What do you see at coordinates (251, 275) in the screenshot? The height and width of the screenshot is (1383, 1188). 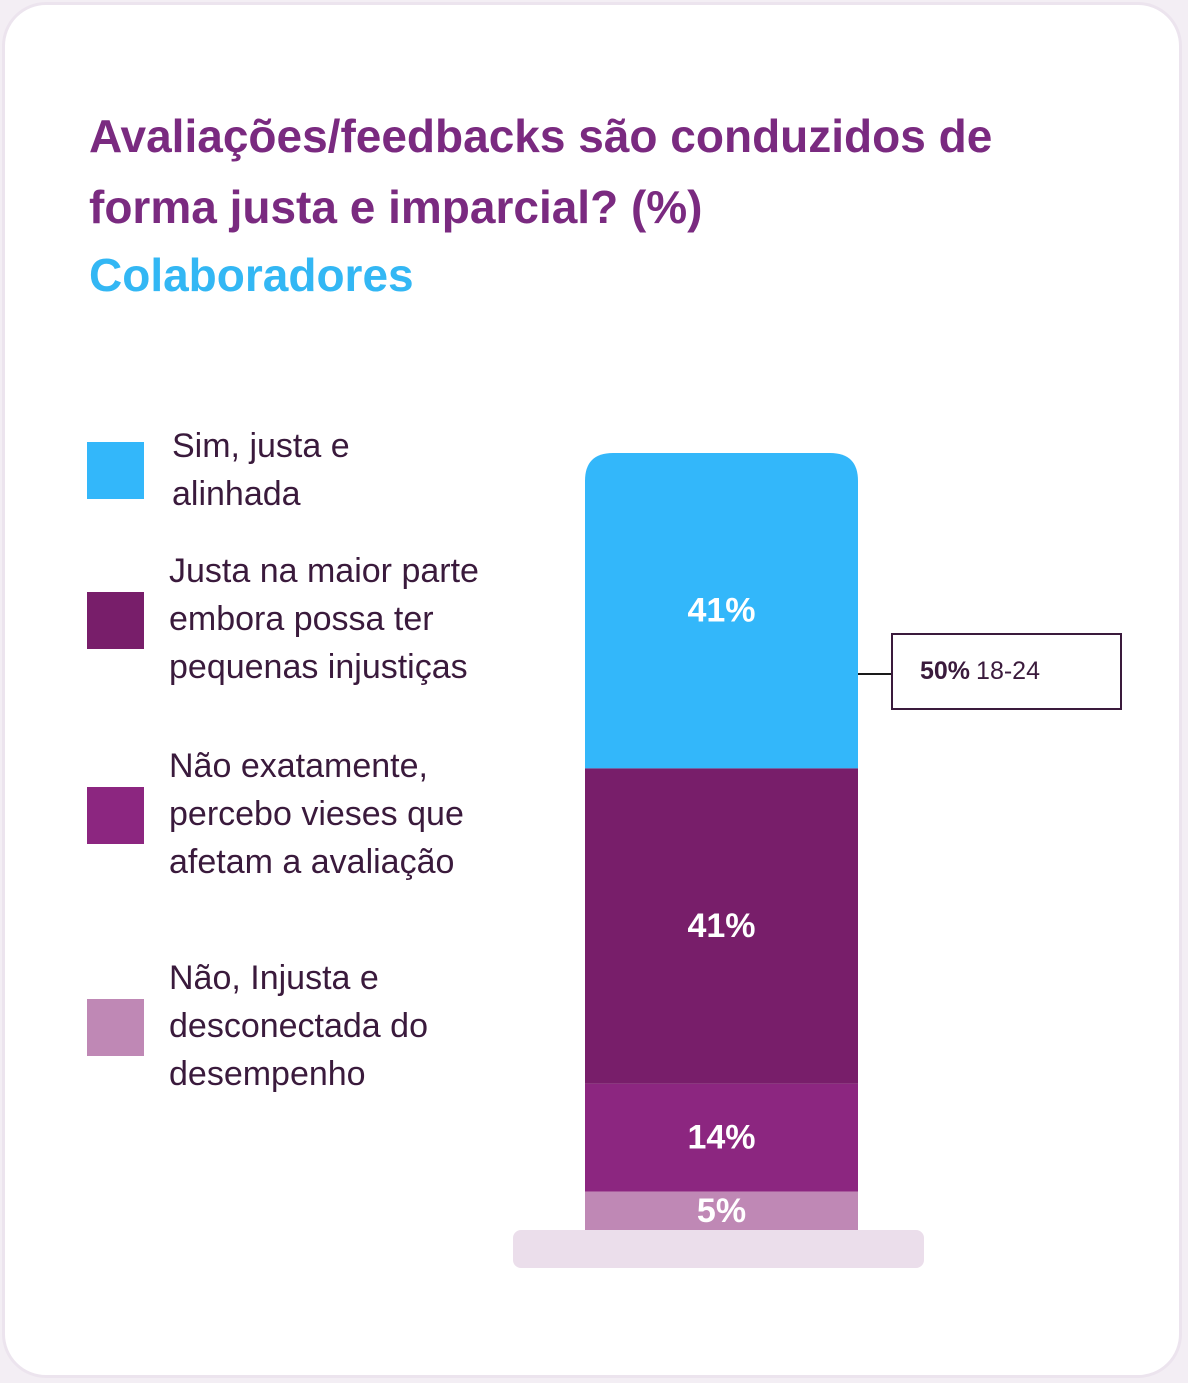 I see `chart-subtitle: Colaboradores` at bounding box center [251, 275].